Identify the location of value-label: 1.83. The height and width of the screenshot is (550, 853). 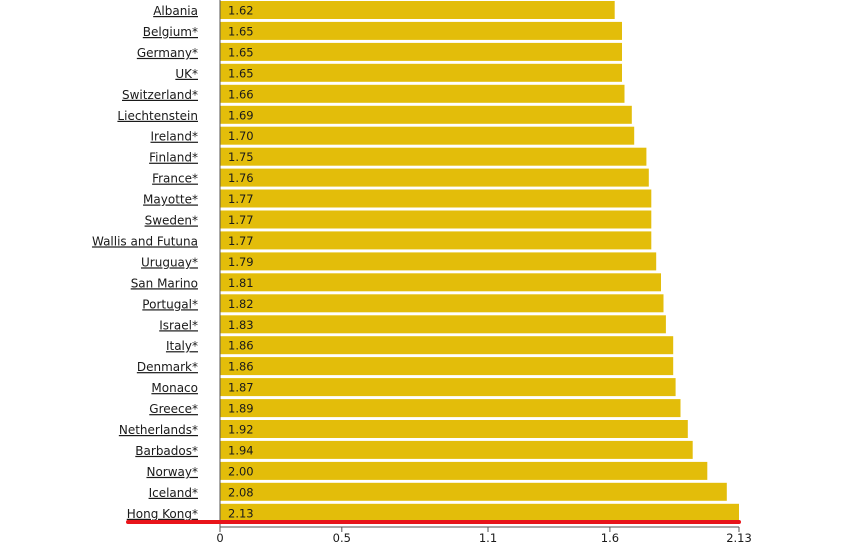
(241, 325).